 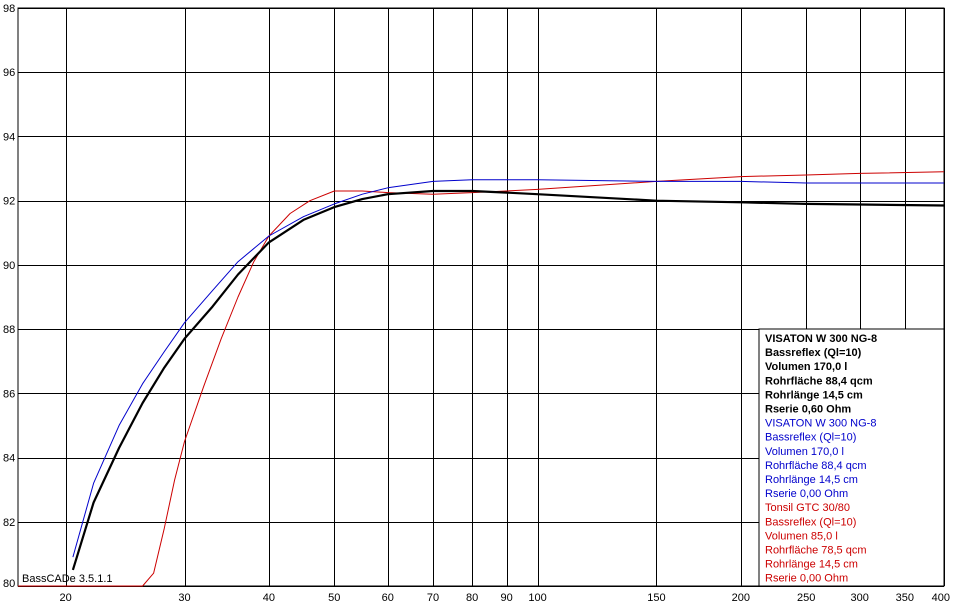 I want to click on legend-entry: Tonsil GTC 30/80, so click(x=807, y=508).